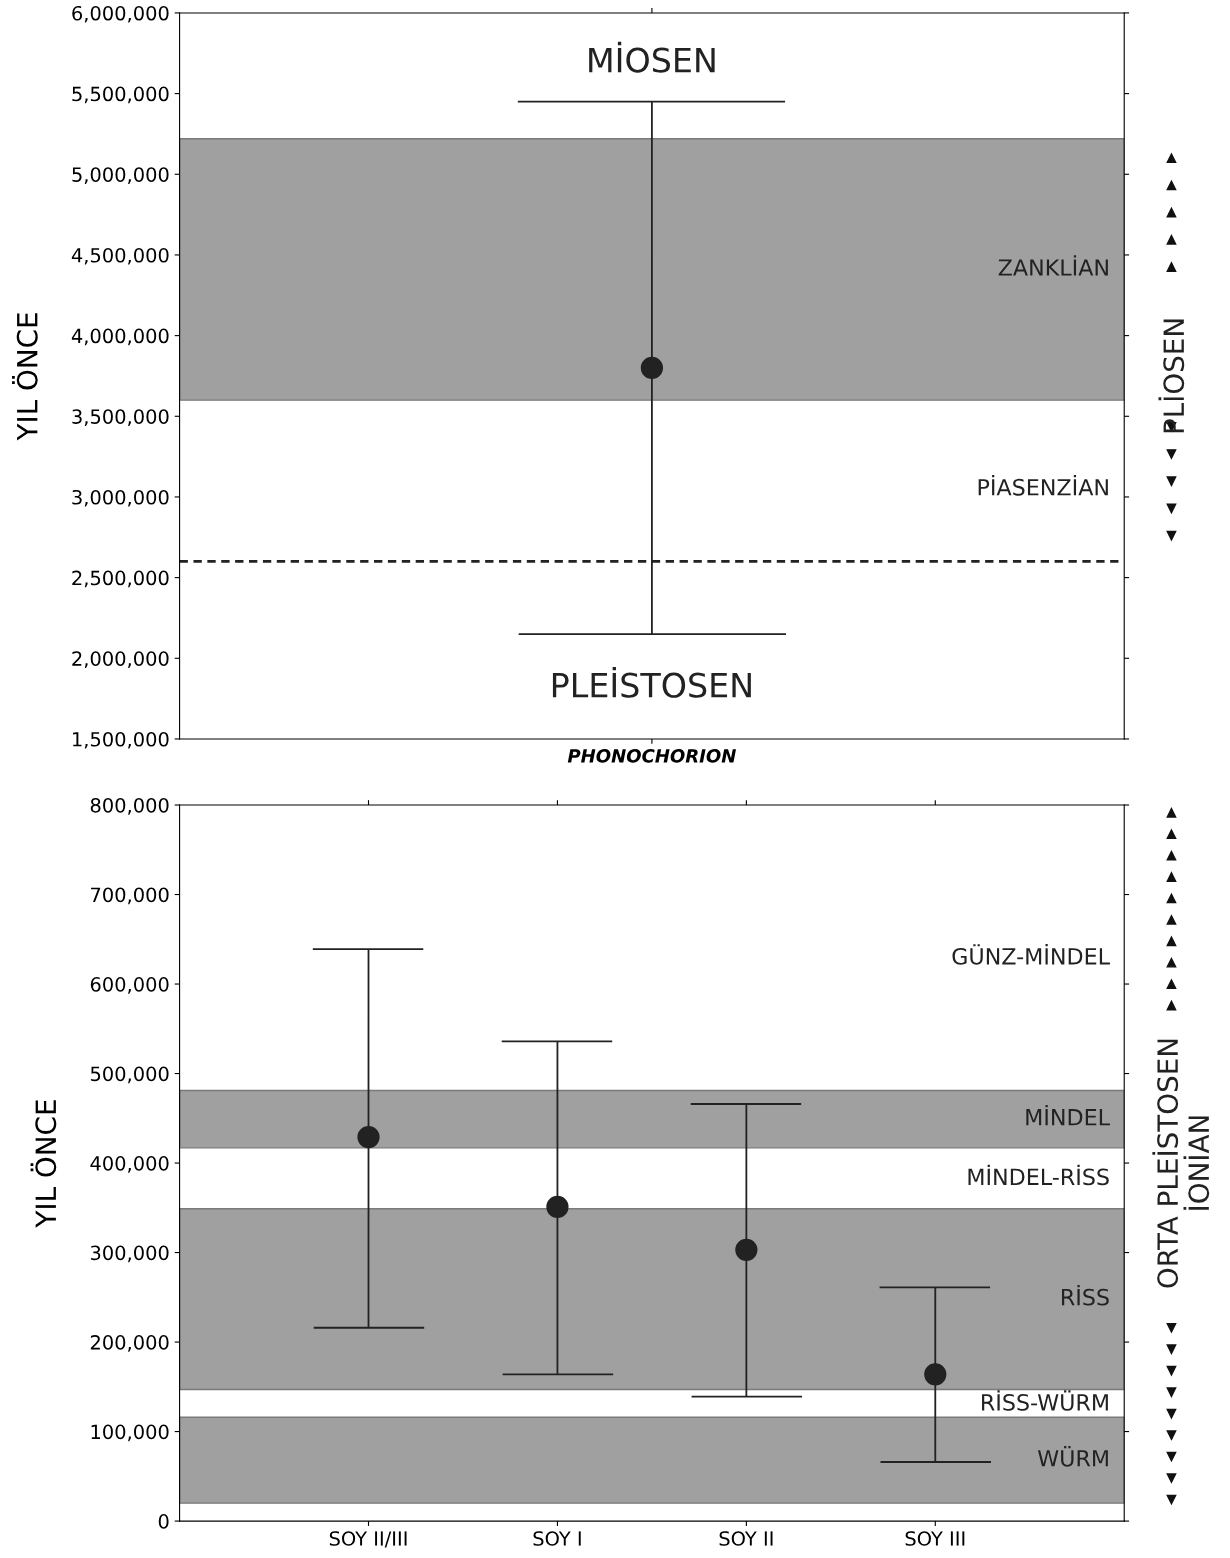 The width and height of the screenshot is (1230, 1558). What do you see at coordinates (120, 95) in the screenshot?
I see `y-tick-label: 5,500,000` at bounding box center [120, 95].